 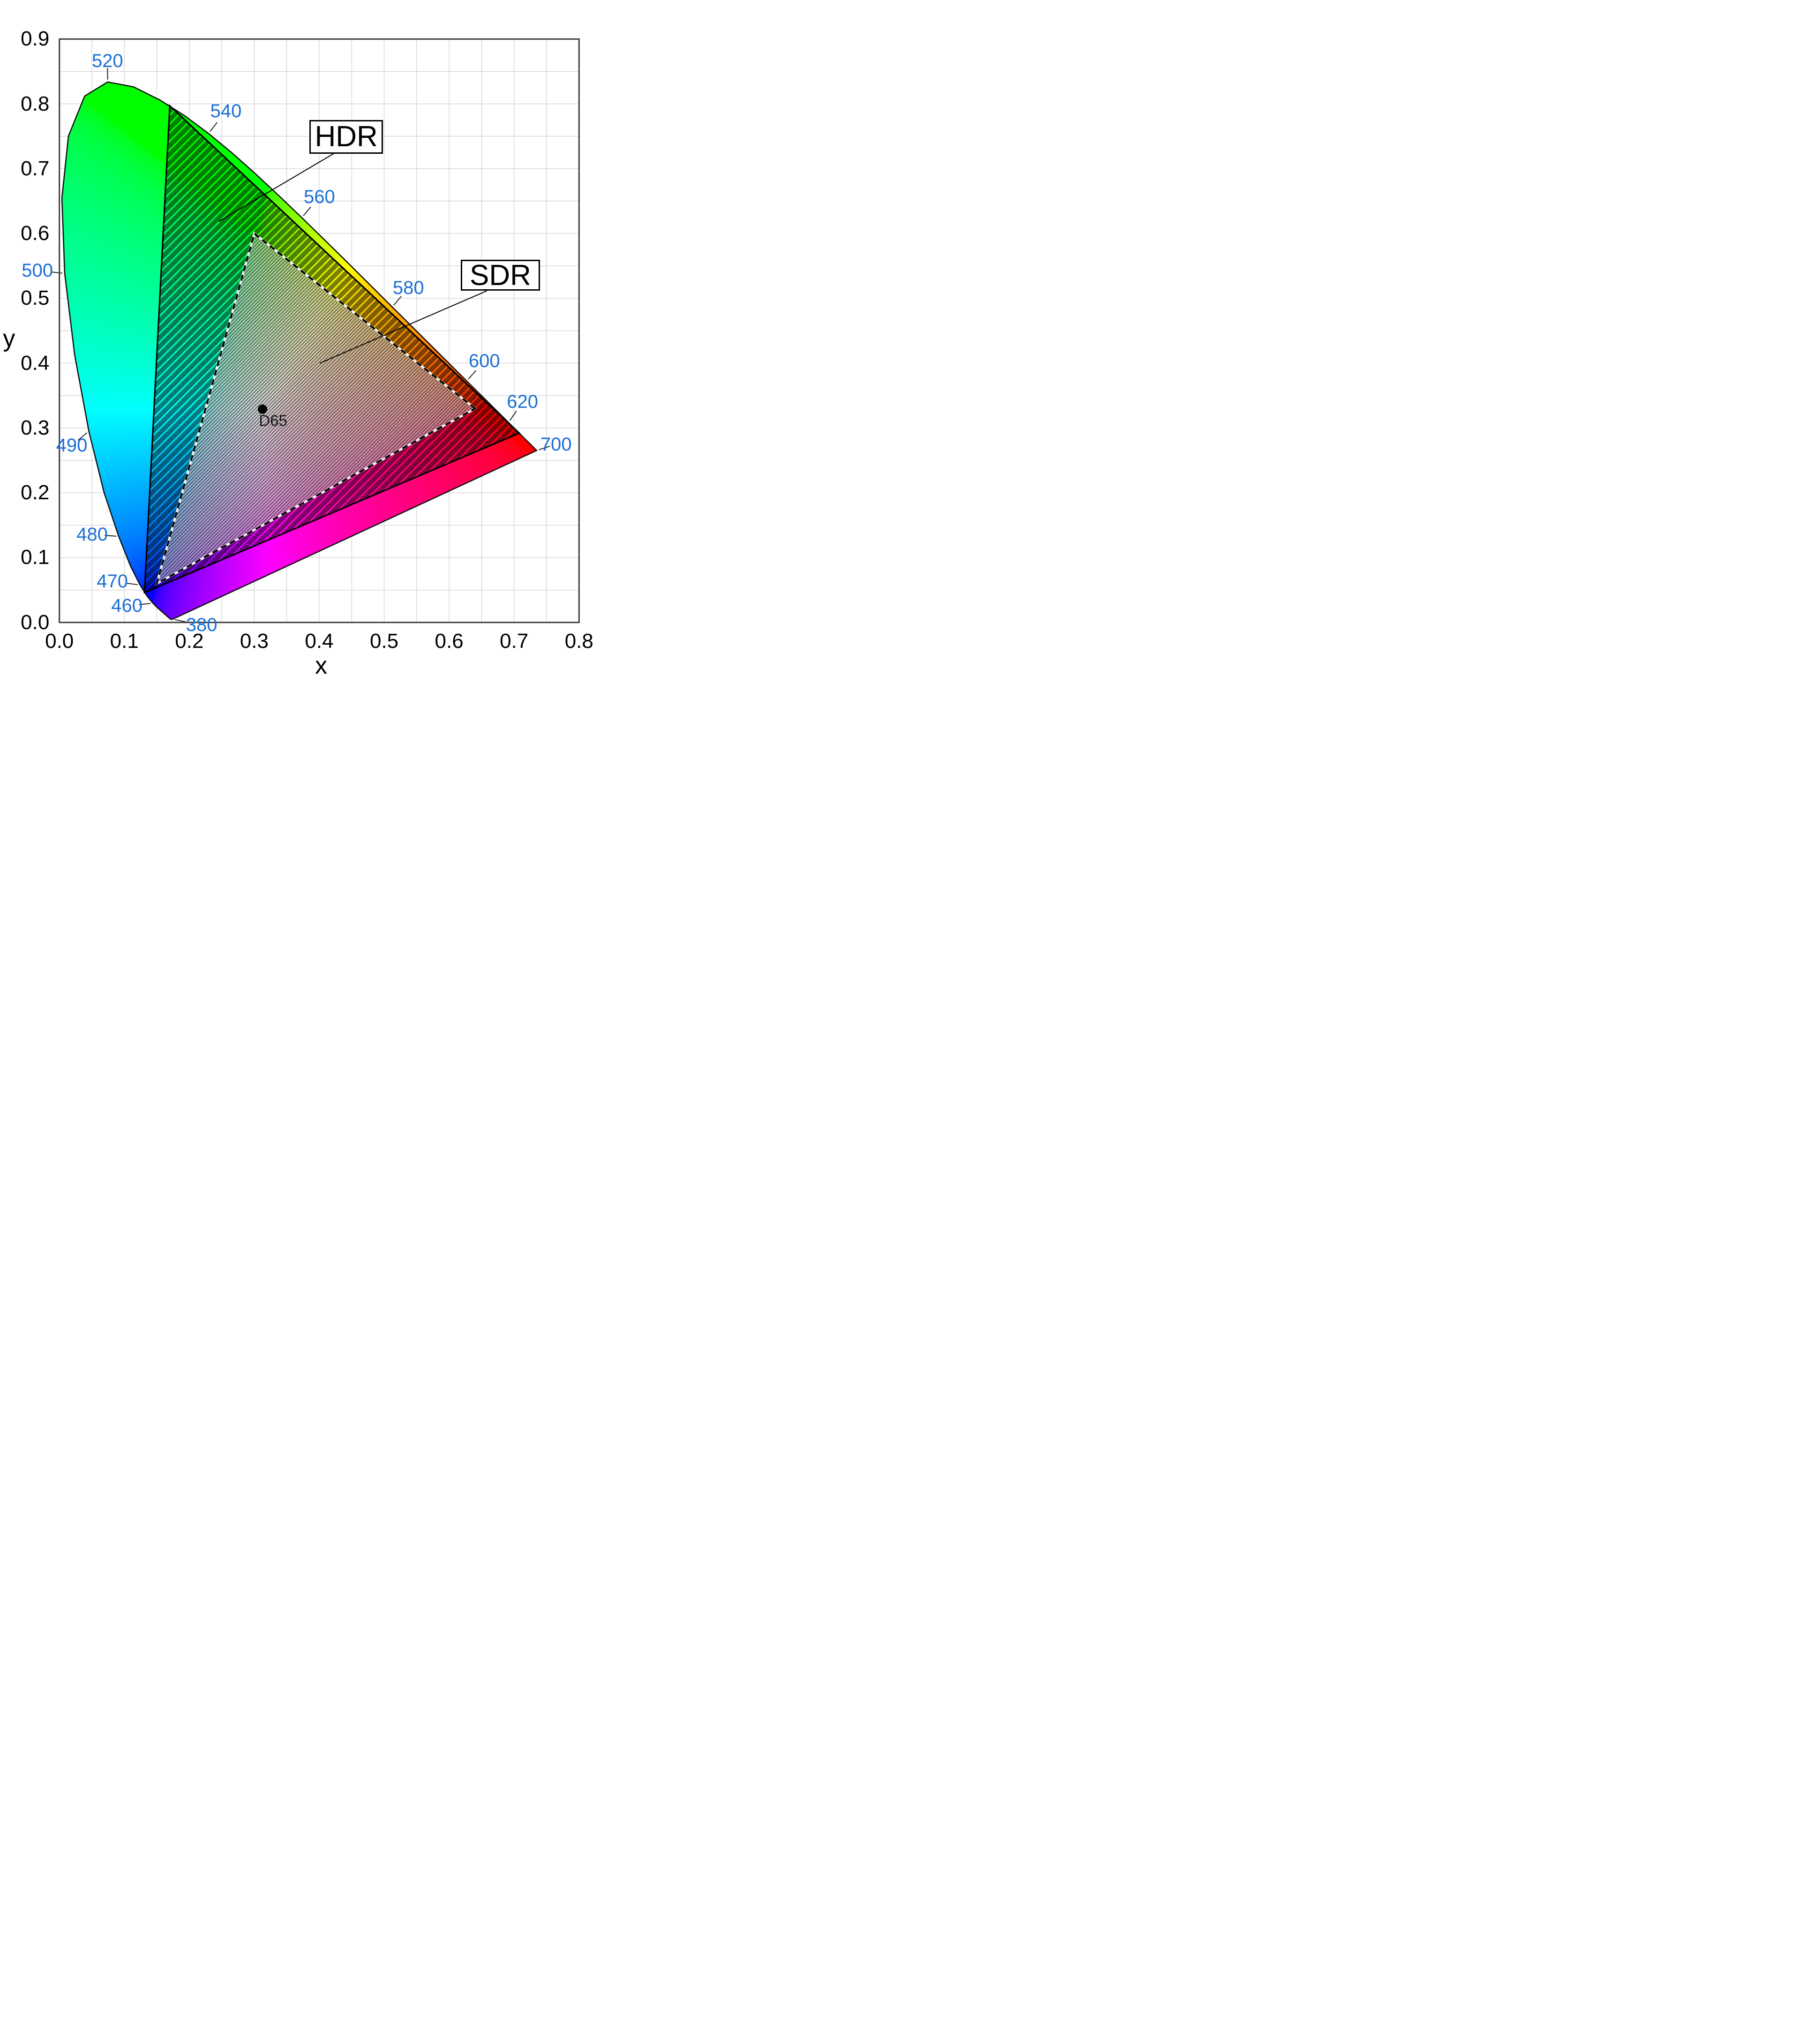 I want to click on sdr-gamut-annotation-box: SDR, so click(x=500, y=275).